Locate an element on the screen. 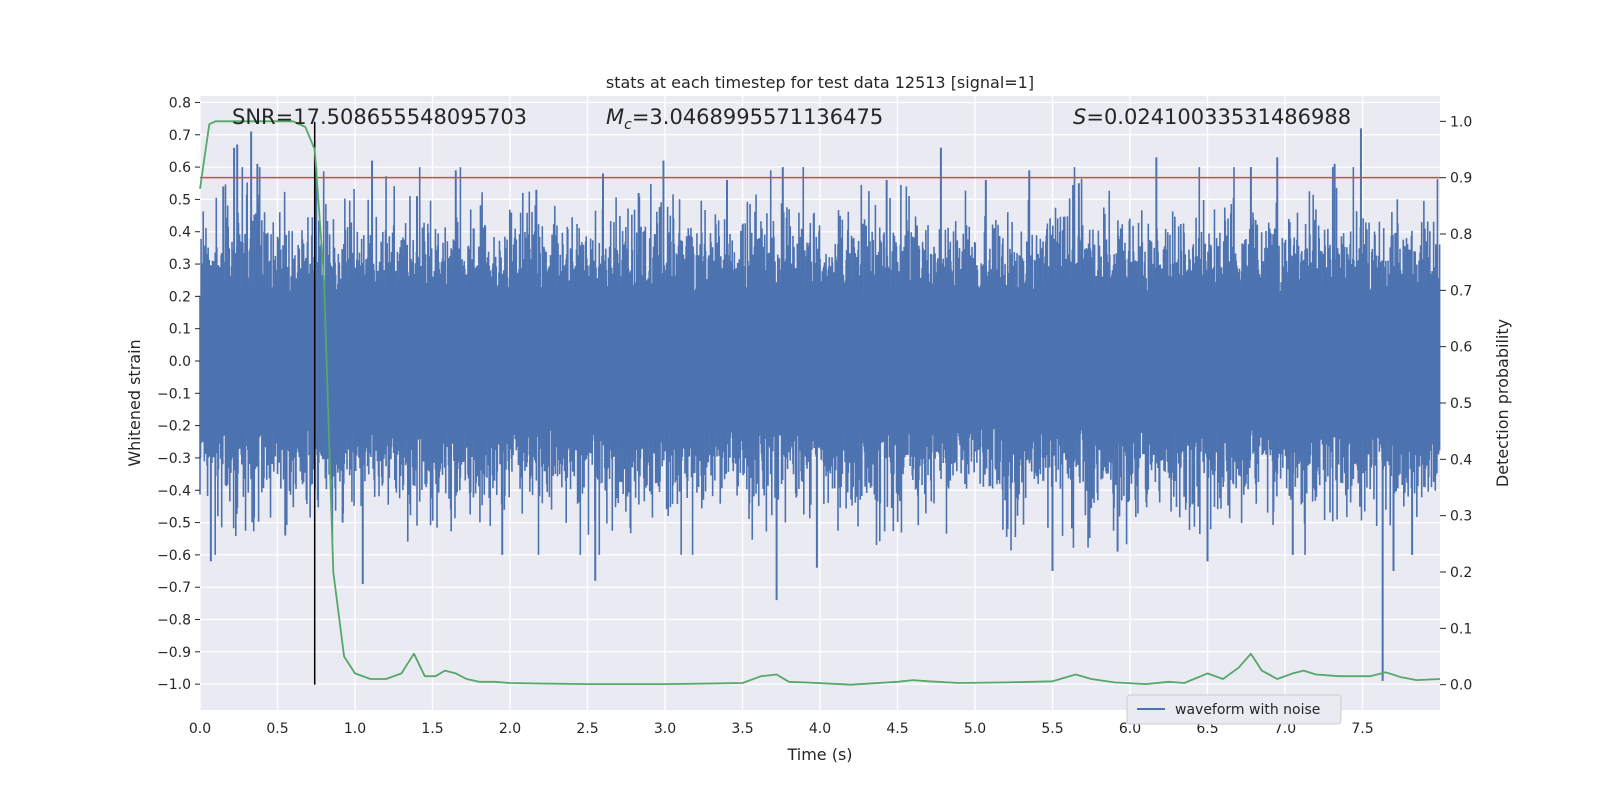  x-axis-label: Time (s) is located at coordinates (819, 754).